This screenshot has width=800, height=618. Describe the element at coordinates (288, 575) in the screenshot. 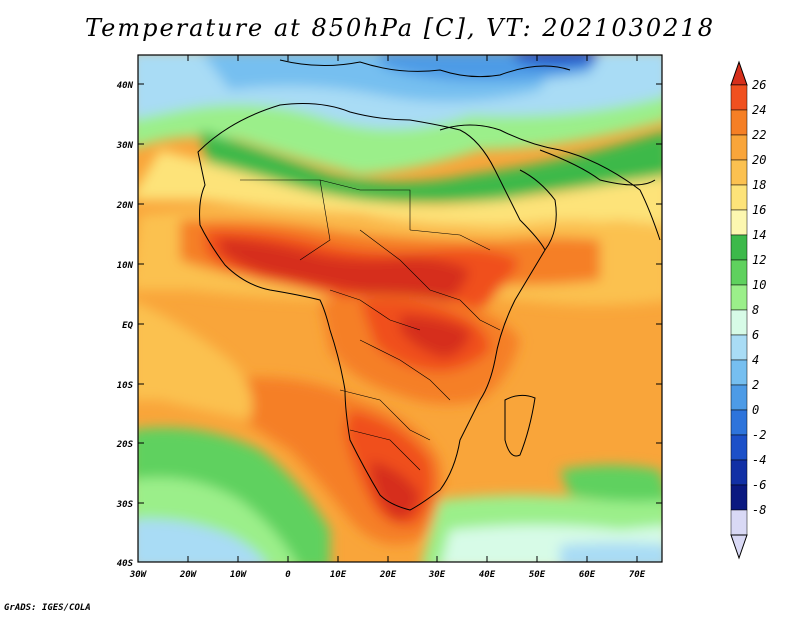

I see `lon-label: 0` at that location.